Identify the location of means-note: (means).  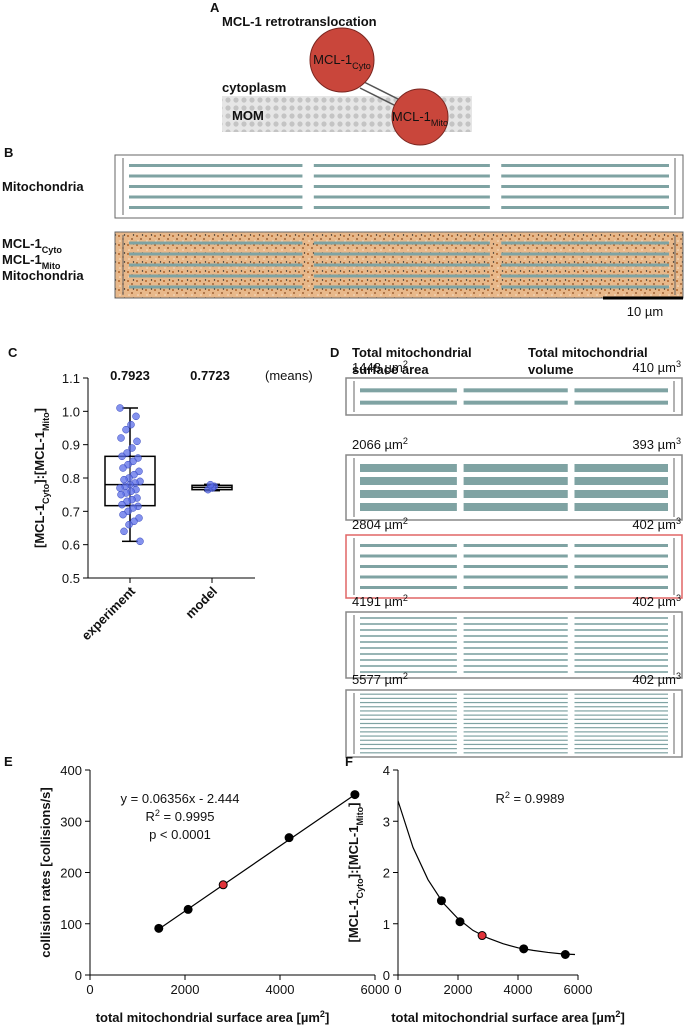
(289, 375).